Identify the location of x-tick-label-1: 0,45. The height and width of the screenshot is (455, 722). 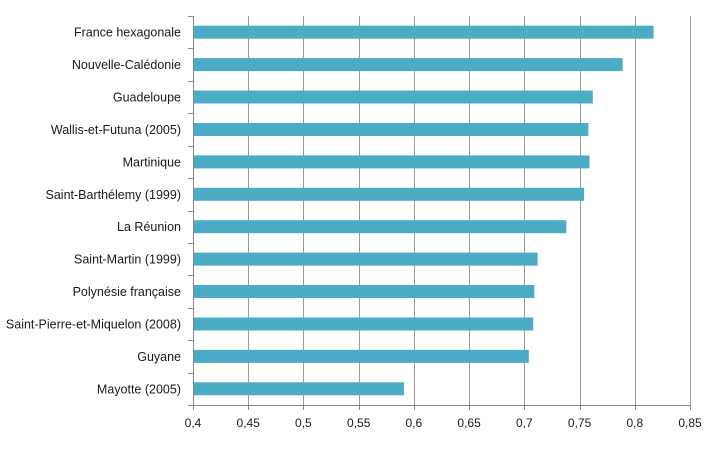
(249, 423).